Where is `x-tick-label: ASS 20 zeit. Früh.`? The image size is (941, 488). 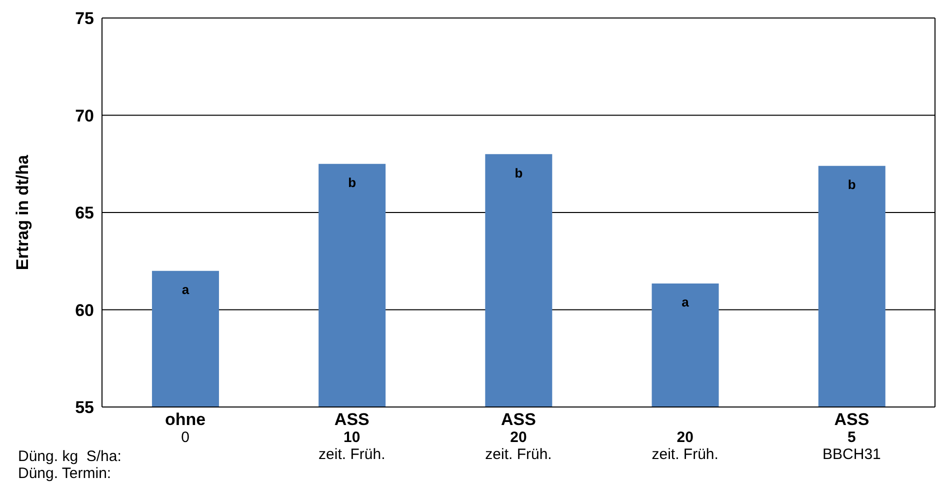
x-tick-label: ASS 20 zeit. Früh. is located at coordinates (518, 436).